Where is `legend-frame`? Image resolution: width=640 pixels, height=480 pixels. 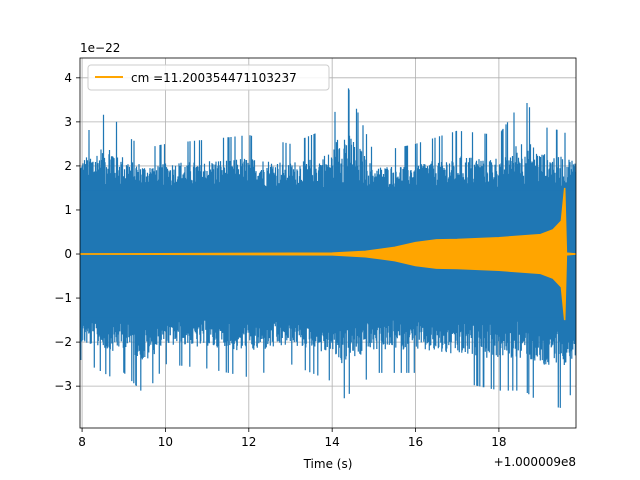
legend-frame is located at coordinates (208, 77).